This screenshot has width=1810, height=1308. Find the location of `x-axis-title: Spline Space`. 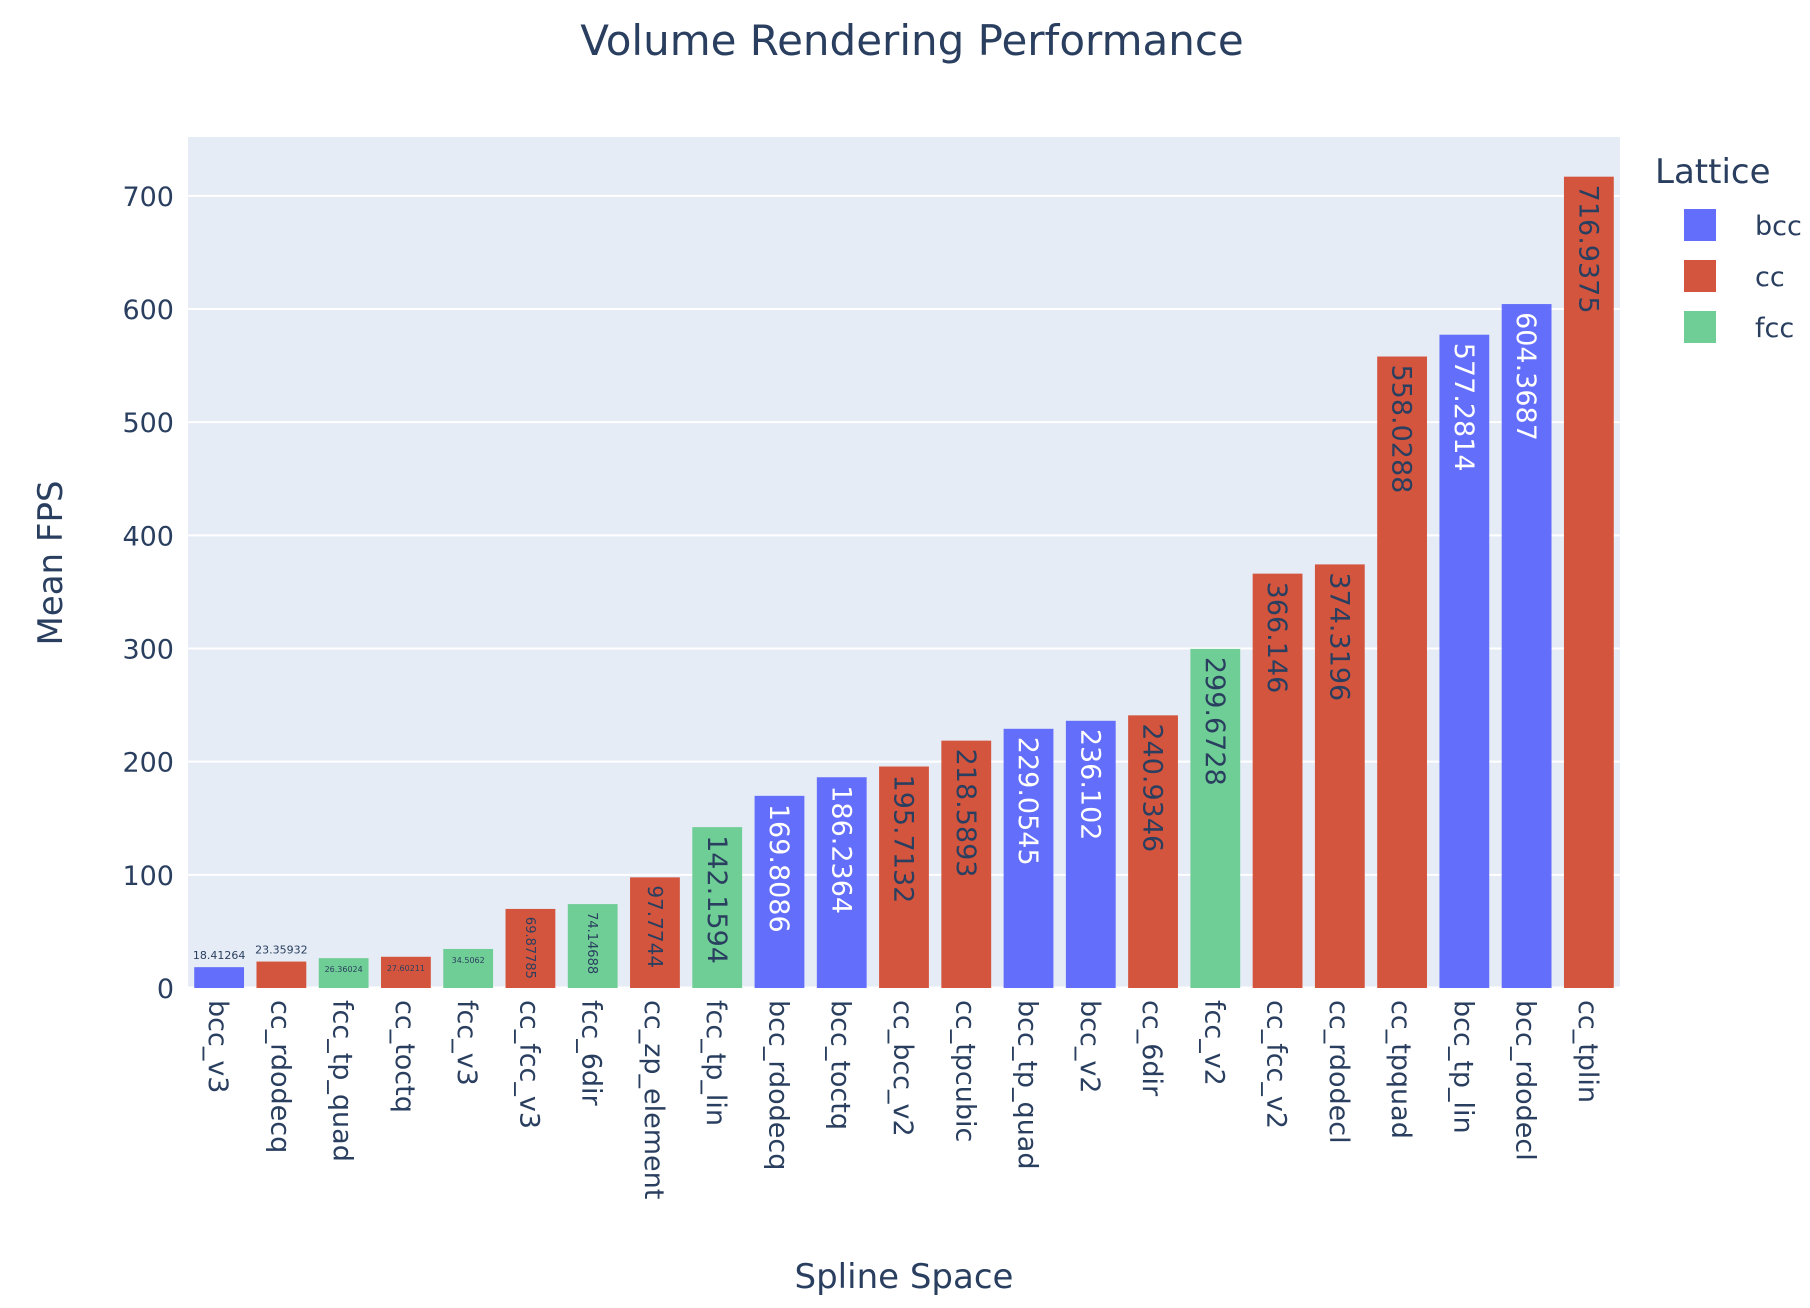

x-axis-title: Spline Space is located at coordinates (904, 1277).